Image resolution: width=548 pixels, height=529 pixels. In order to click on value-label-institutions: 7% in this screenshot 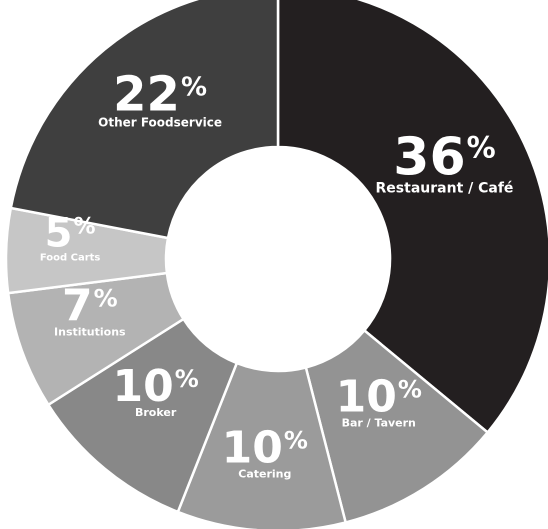, I will do `click(90, 306)`.